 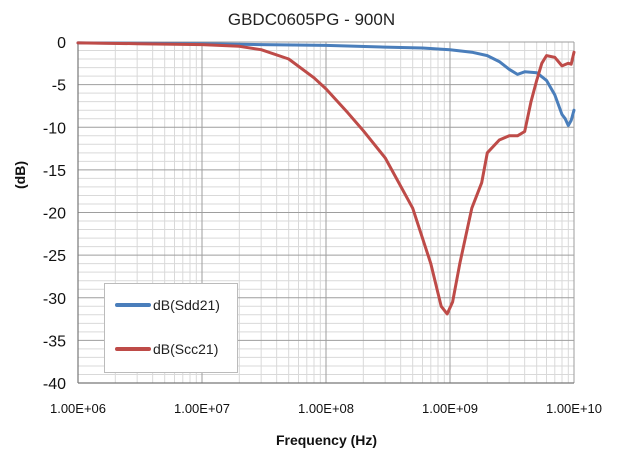 What do you see at coordinates (59, 86) in the screenshot?
I see `y-tick-label: -5` at bounding box center [59, 86].